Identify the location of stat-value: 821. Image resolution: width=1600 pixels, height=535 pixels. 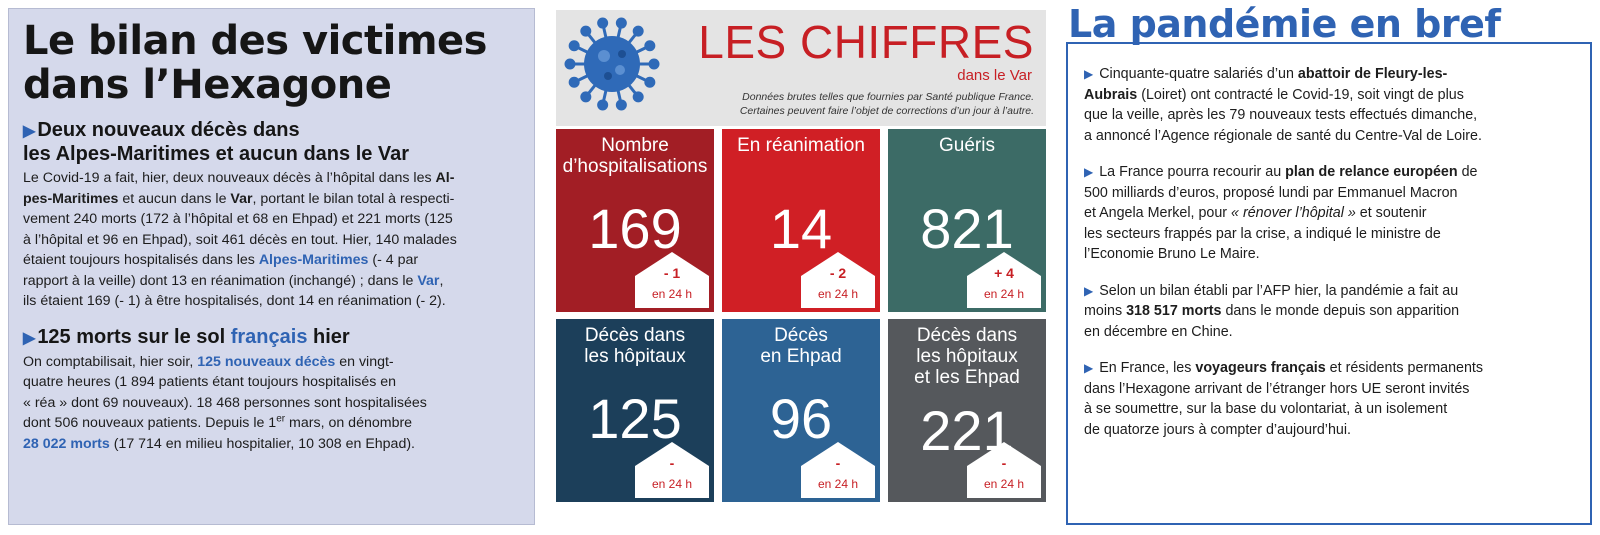
(967, 228).